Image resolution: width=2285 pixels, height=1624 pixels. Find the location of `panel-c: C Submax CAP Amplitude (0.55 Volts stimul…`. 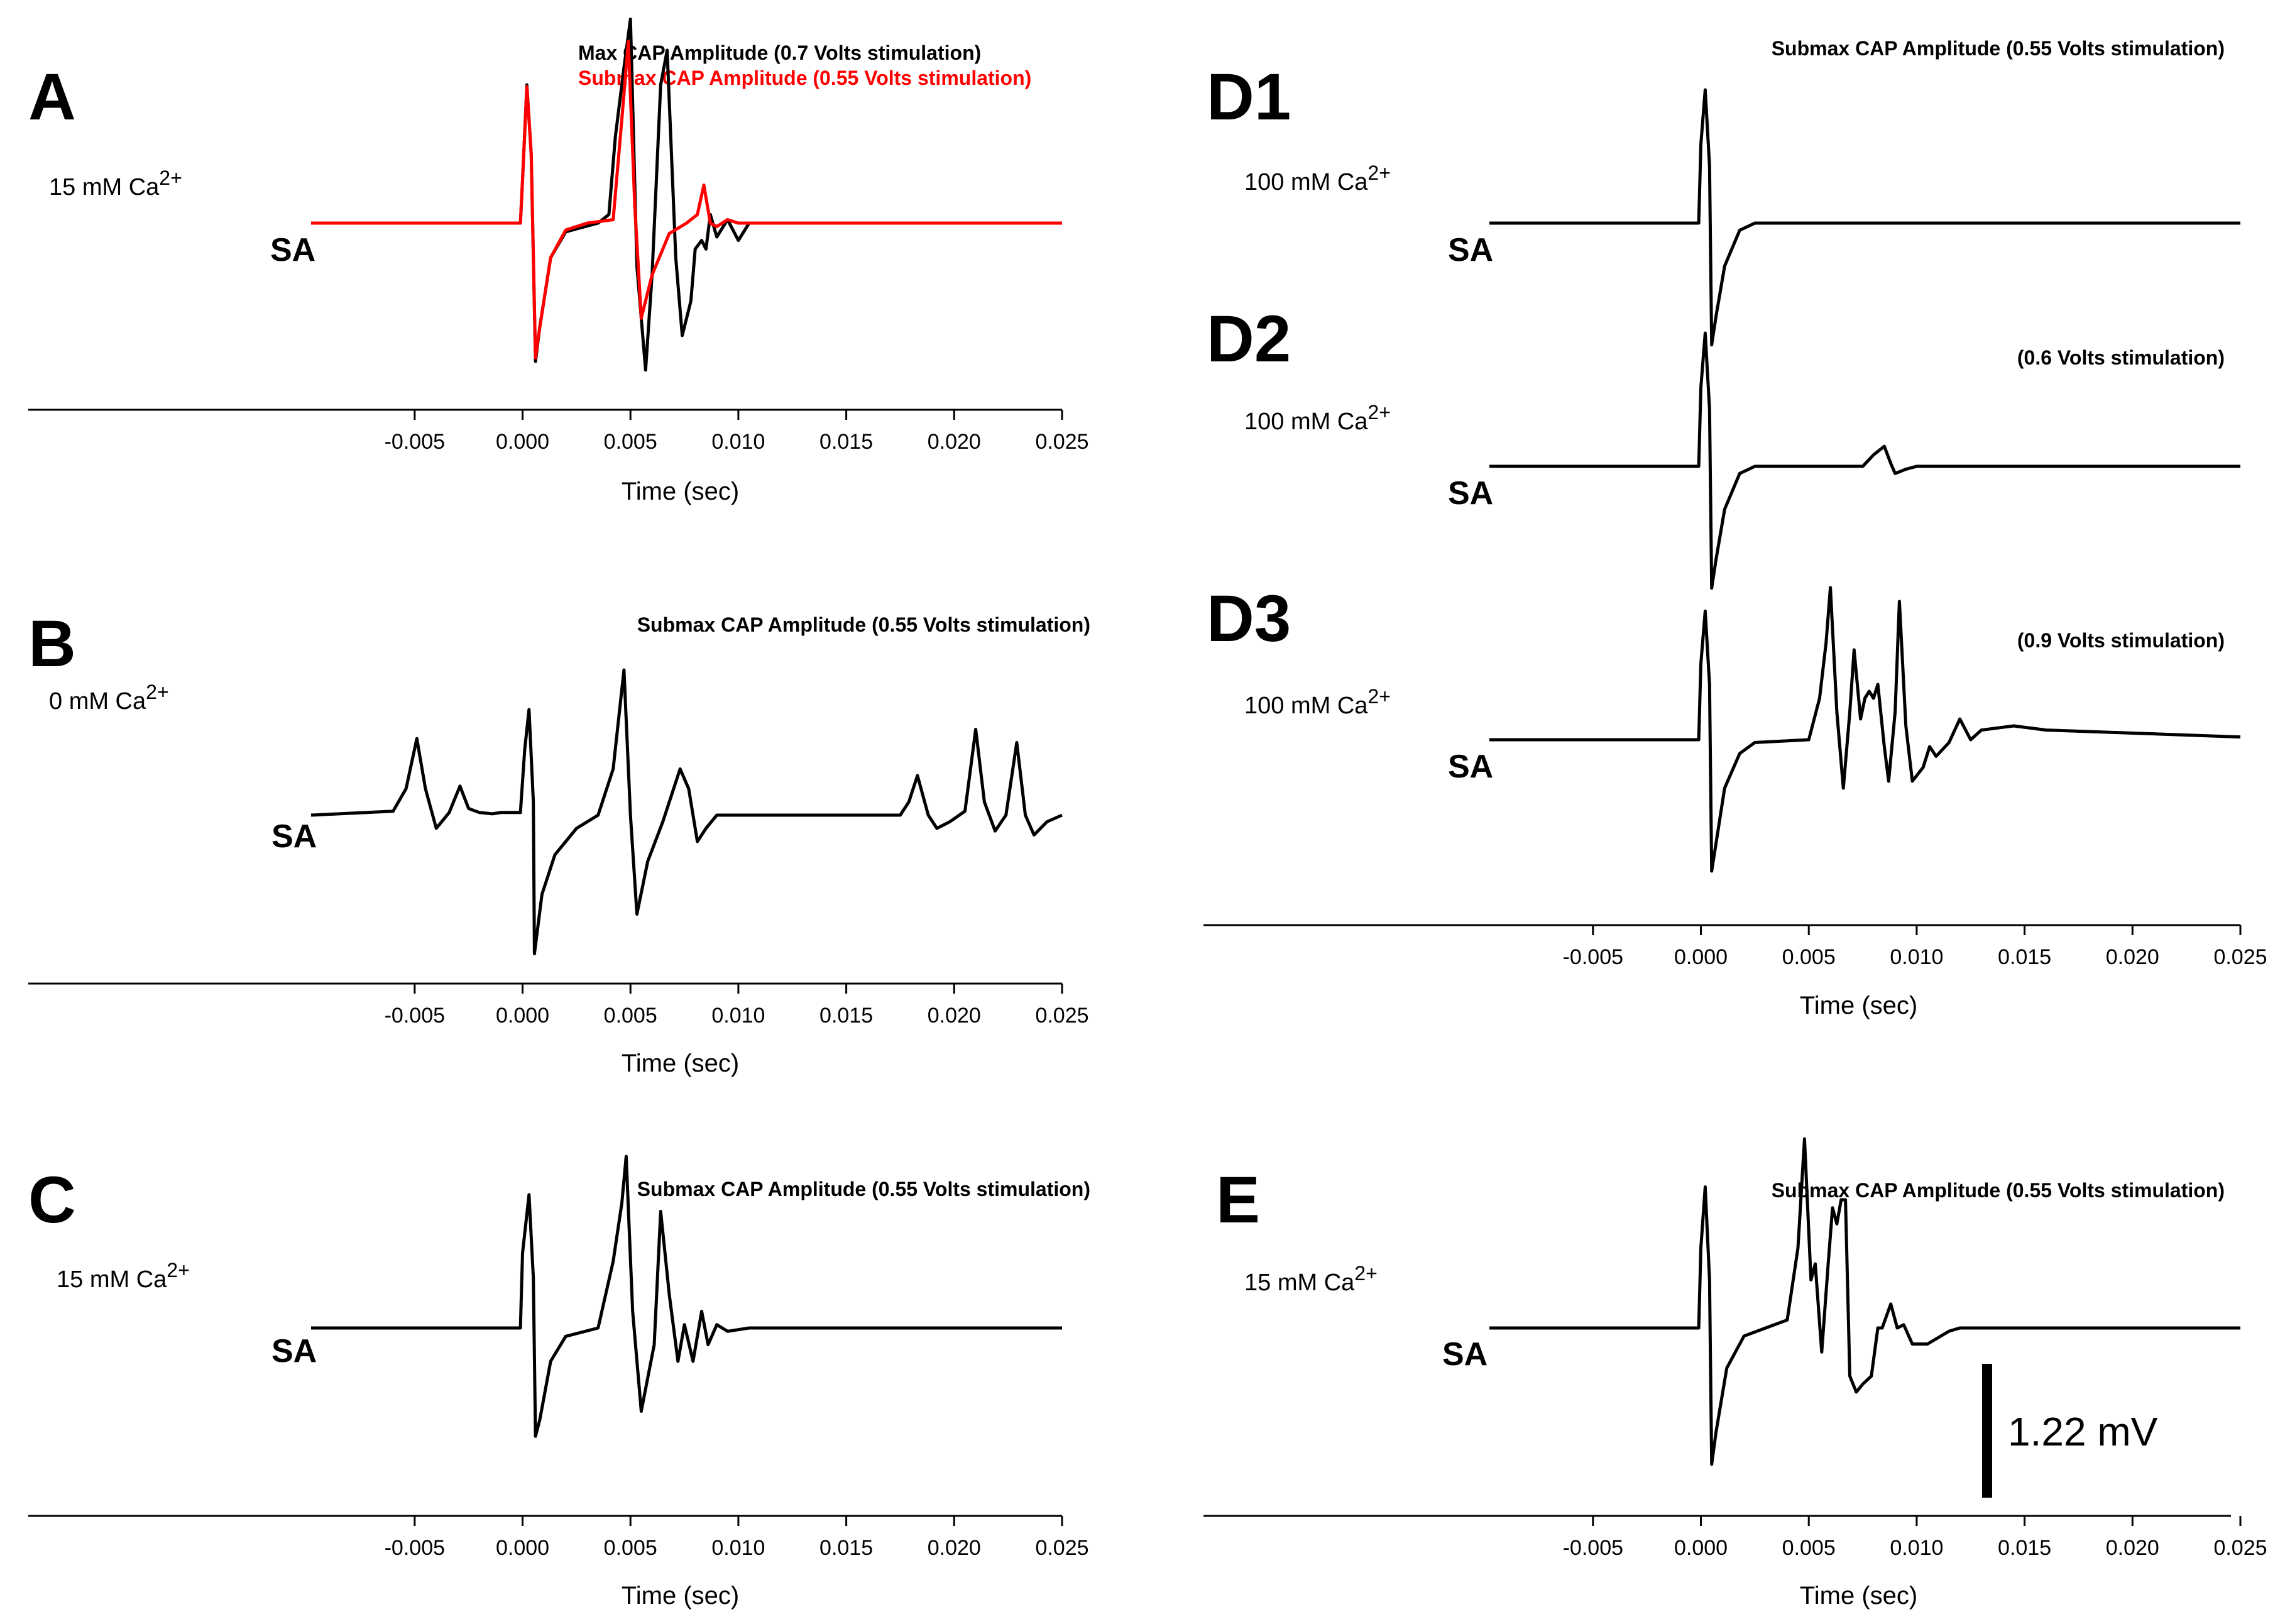

panel-c: C Submax CAP Amplitude (0.55 Volts stimul… is located at coordinates (559, 1382).